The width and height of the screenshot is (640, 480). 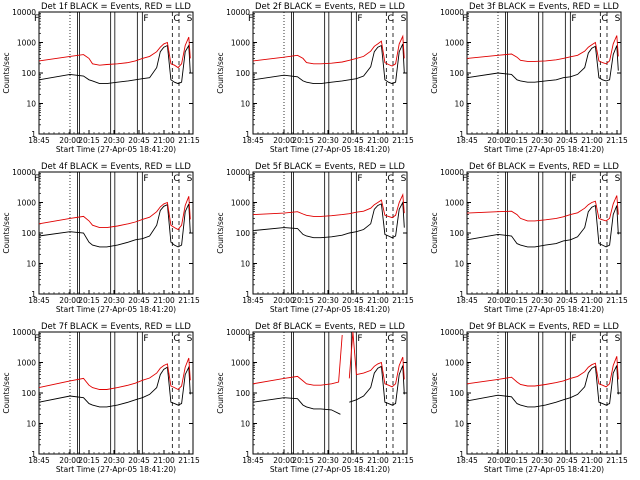 I want to click on panel-title: Det 3f BLACK = Events, RED = LLD, so click(x=544, y=7).